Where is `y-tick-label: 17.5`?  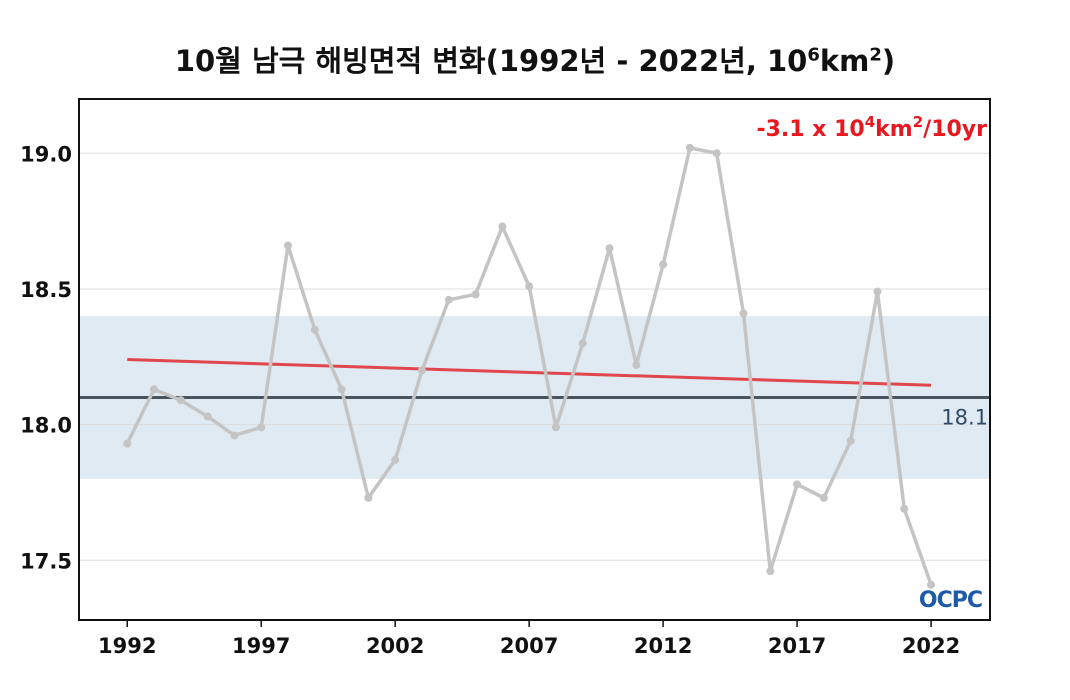
y-tick-label: 17.5 is located at coordinates (46, 561).